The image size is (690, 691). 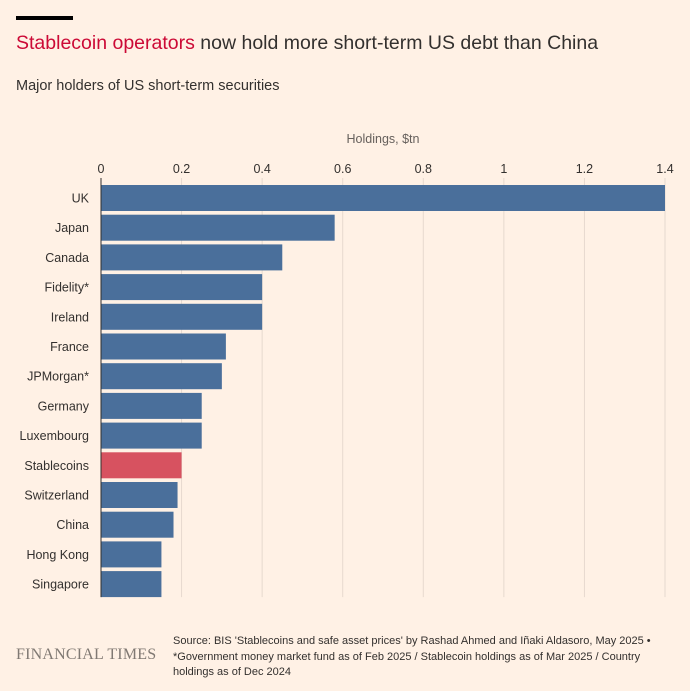 I want to click on x-axis-label: Holdings, $tn, so click(x=383, y=139).